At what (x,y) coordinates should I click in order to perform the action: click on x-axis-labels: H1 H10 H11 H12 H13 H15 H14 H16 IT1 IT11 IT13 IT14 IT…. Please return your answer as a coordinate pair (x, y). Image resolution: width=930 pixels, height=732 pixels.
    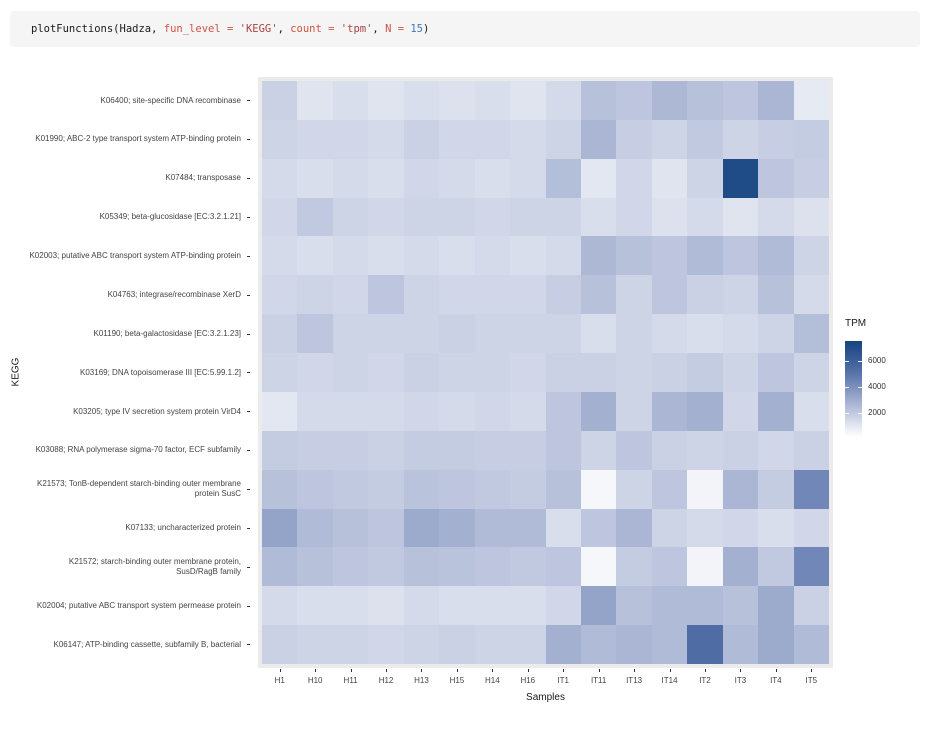
    Looking at the image, I should click on (545, 677).